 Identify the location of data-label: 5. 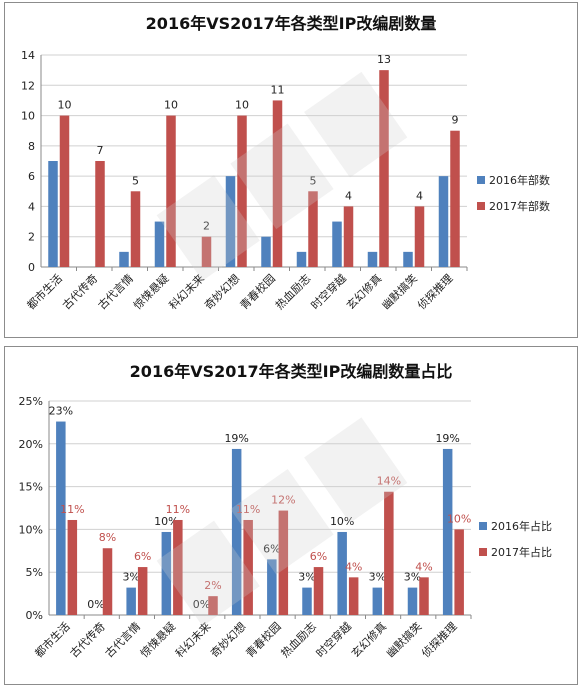
(135, 180).